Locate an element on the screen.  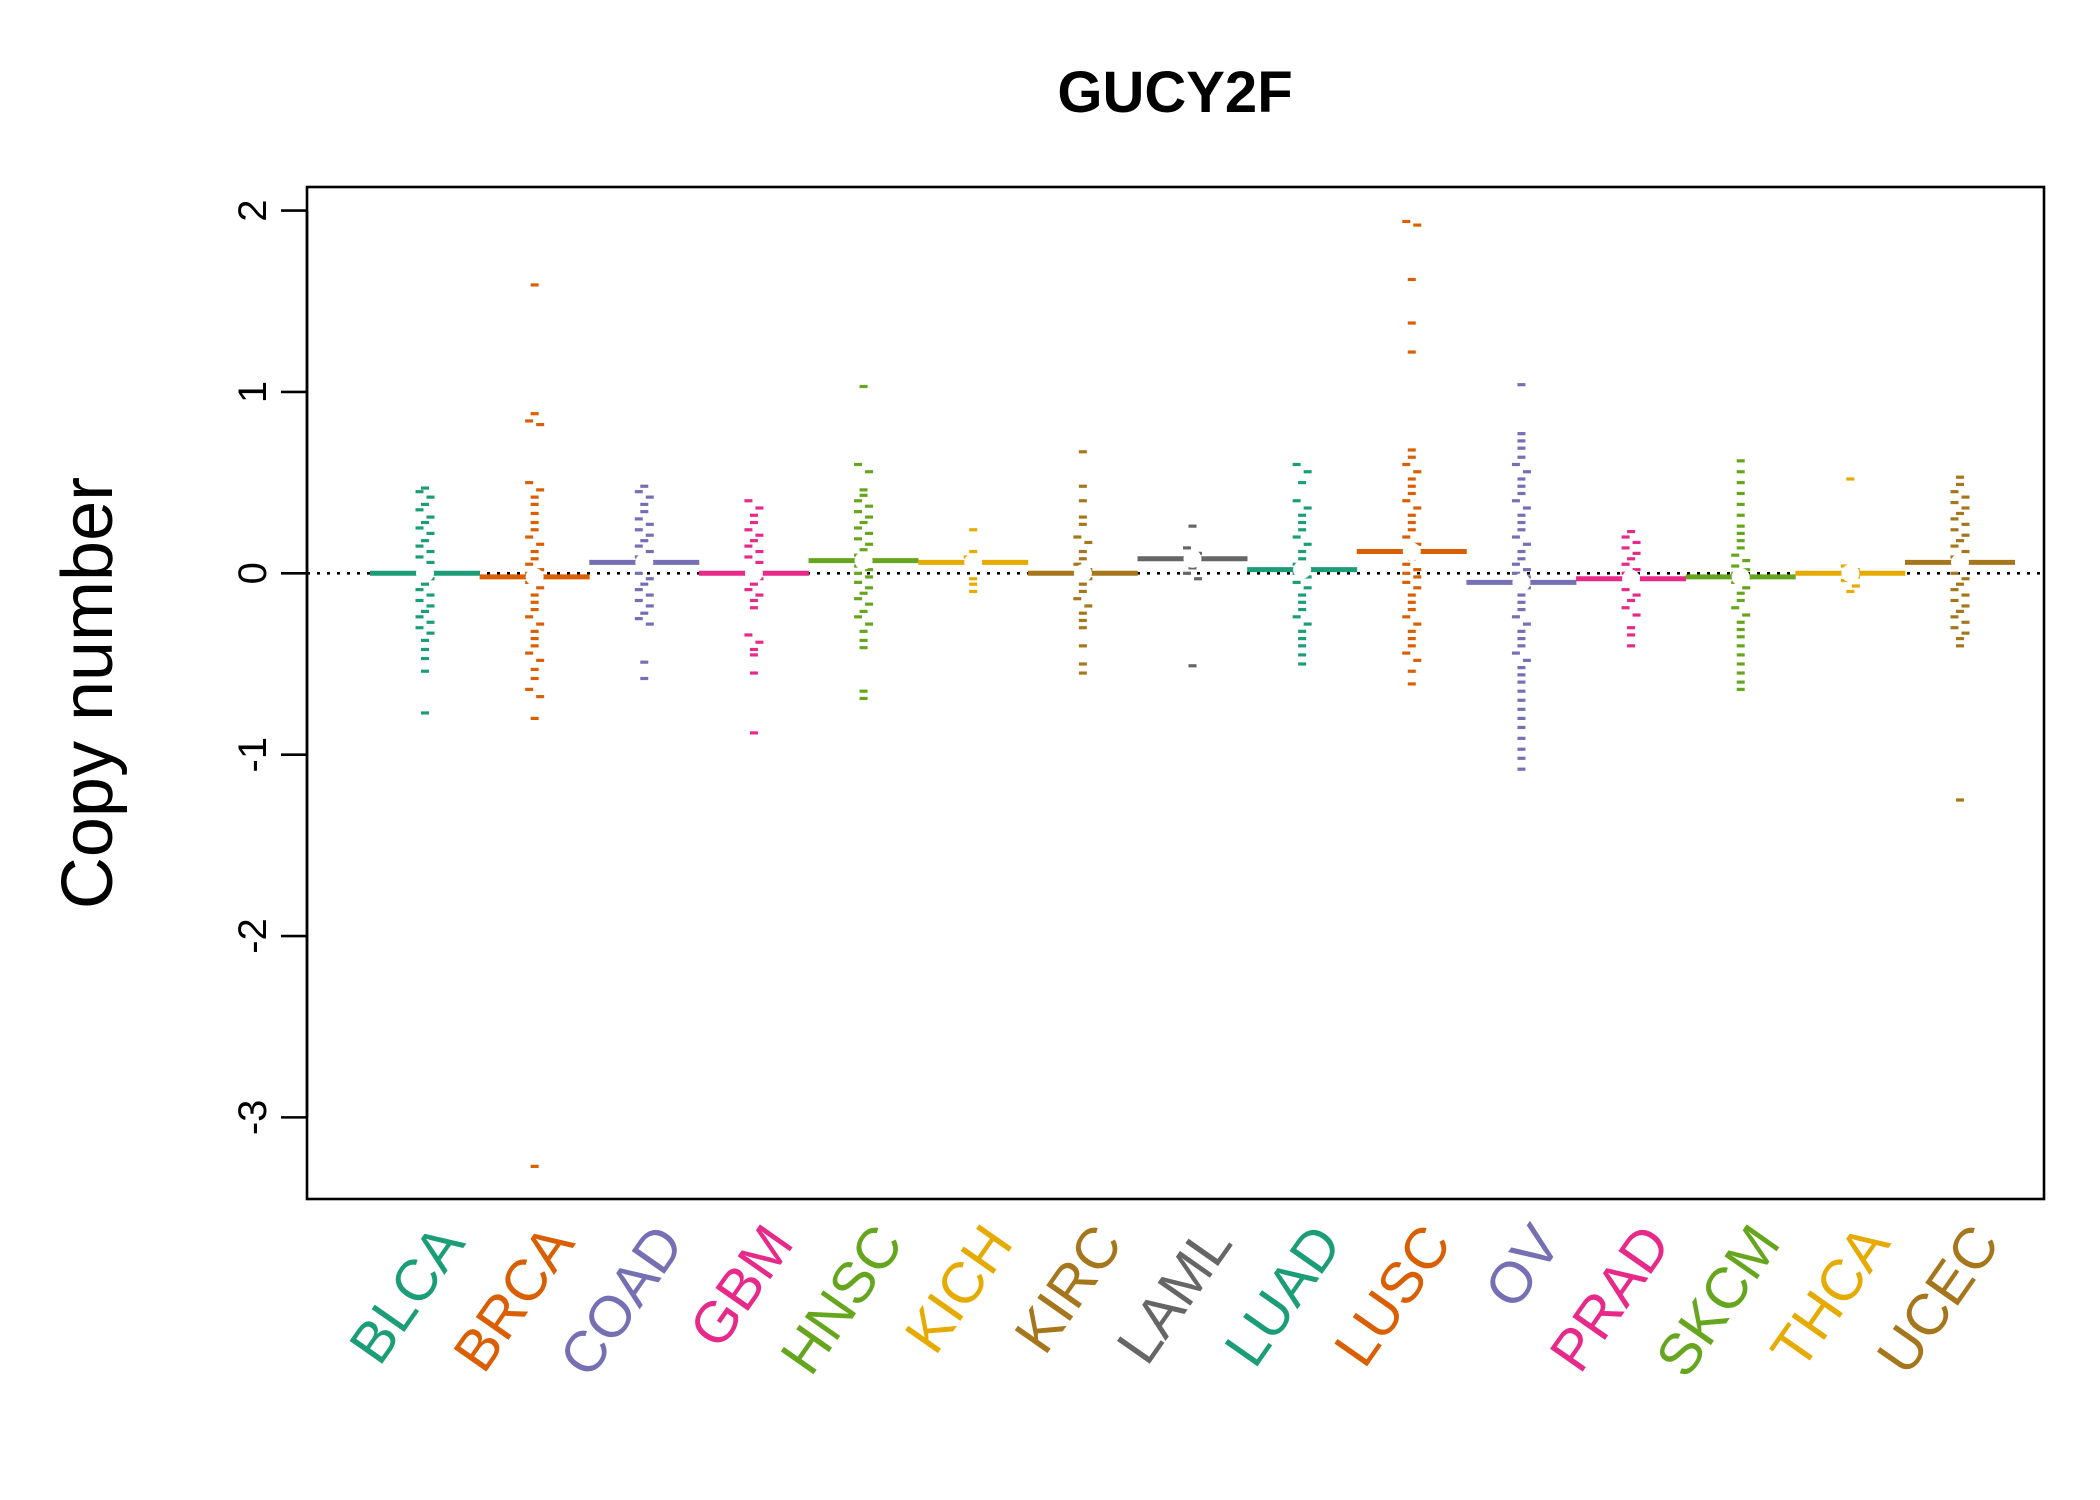
category-group-hnsc is located at coordinates (863, 542).